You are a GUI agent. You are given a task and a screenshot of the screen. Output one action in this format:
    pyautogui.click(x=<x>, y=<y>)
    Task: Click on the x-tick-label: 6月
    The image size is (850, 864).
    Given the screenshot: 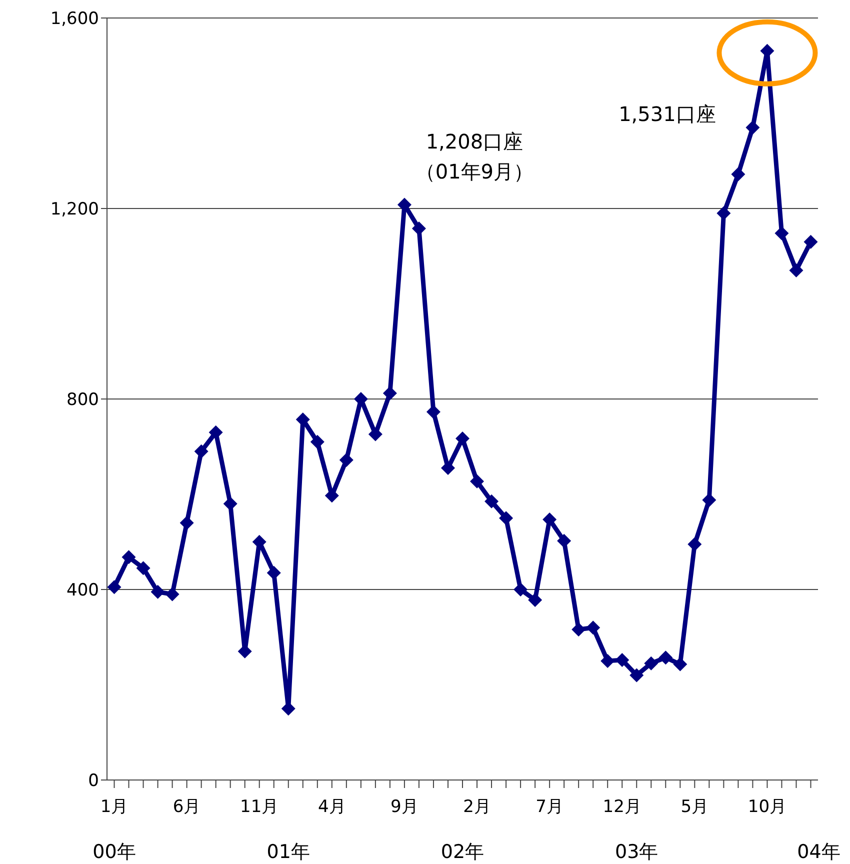 What is the action you would take?
    pyautogui.click(x=186, y=807)
    